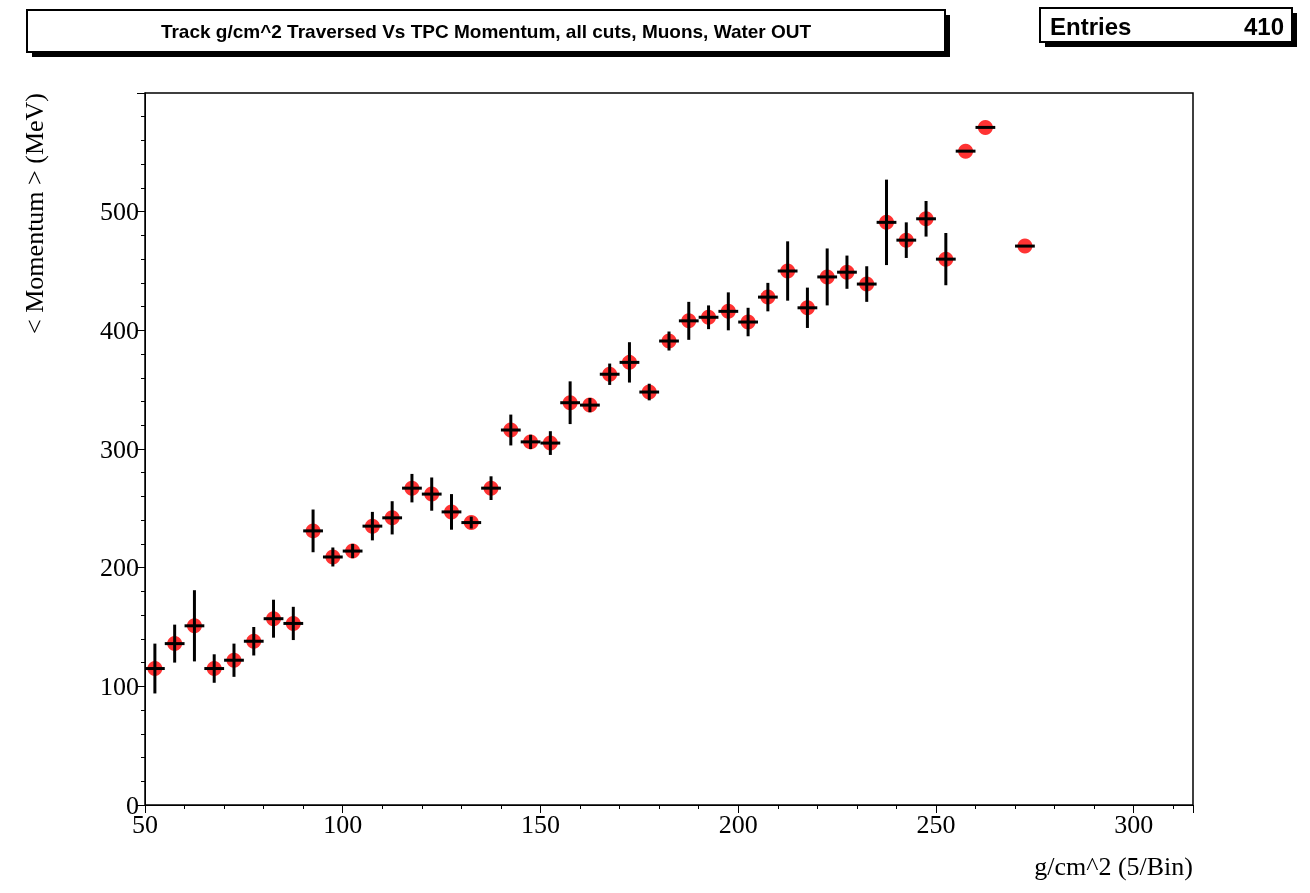 The height and width of the screenshot is (893, 1310). What do you see at coordinates (486, 31) in the screenshot?
I see `chart-title: Track g/cm^2 Traversed Vs TPC Momentum, all cuts, Muons, Water OUT` at bounding box center [486, 31].